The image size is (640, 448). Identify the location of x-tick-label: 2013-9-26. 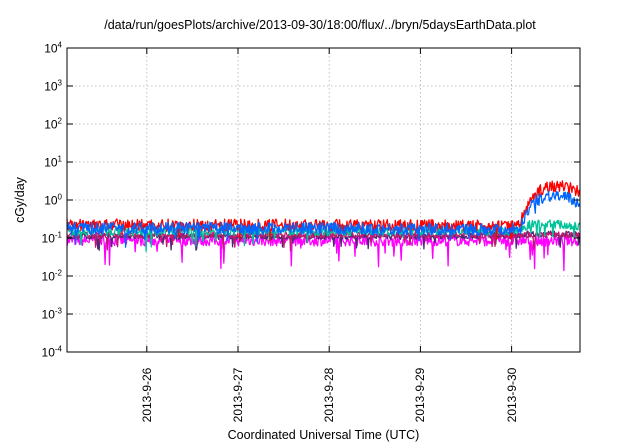
(146, 395).